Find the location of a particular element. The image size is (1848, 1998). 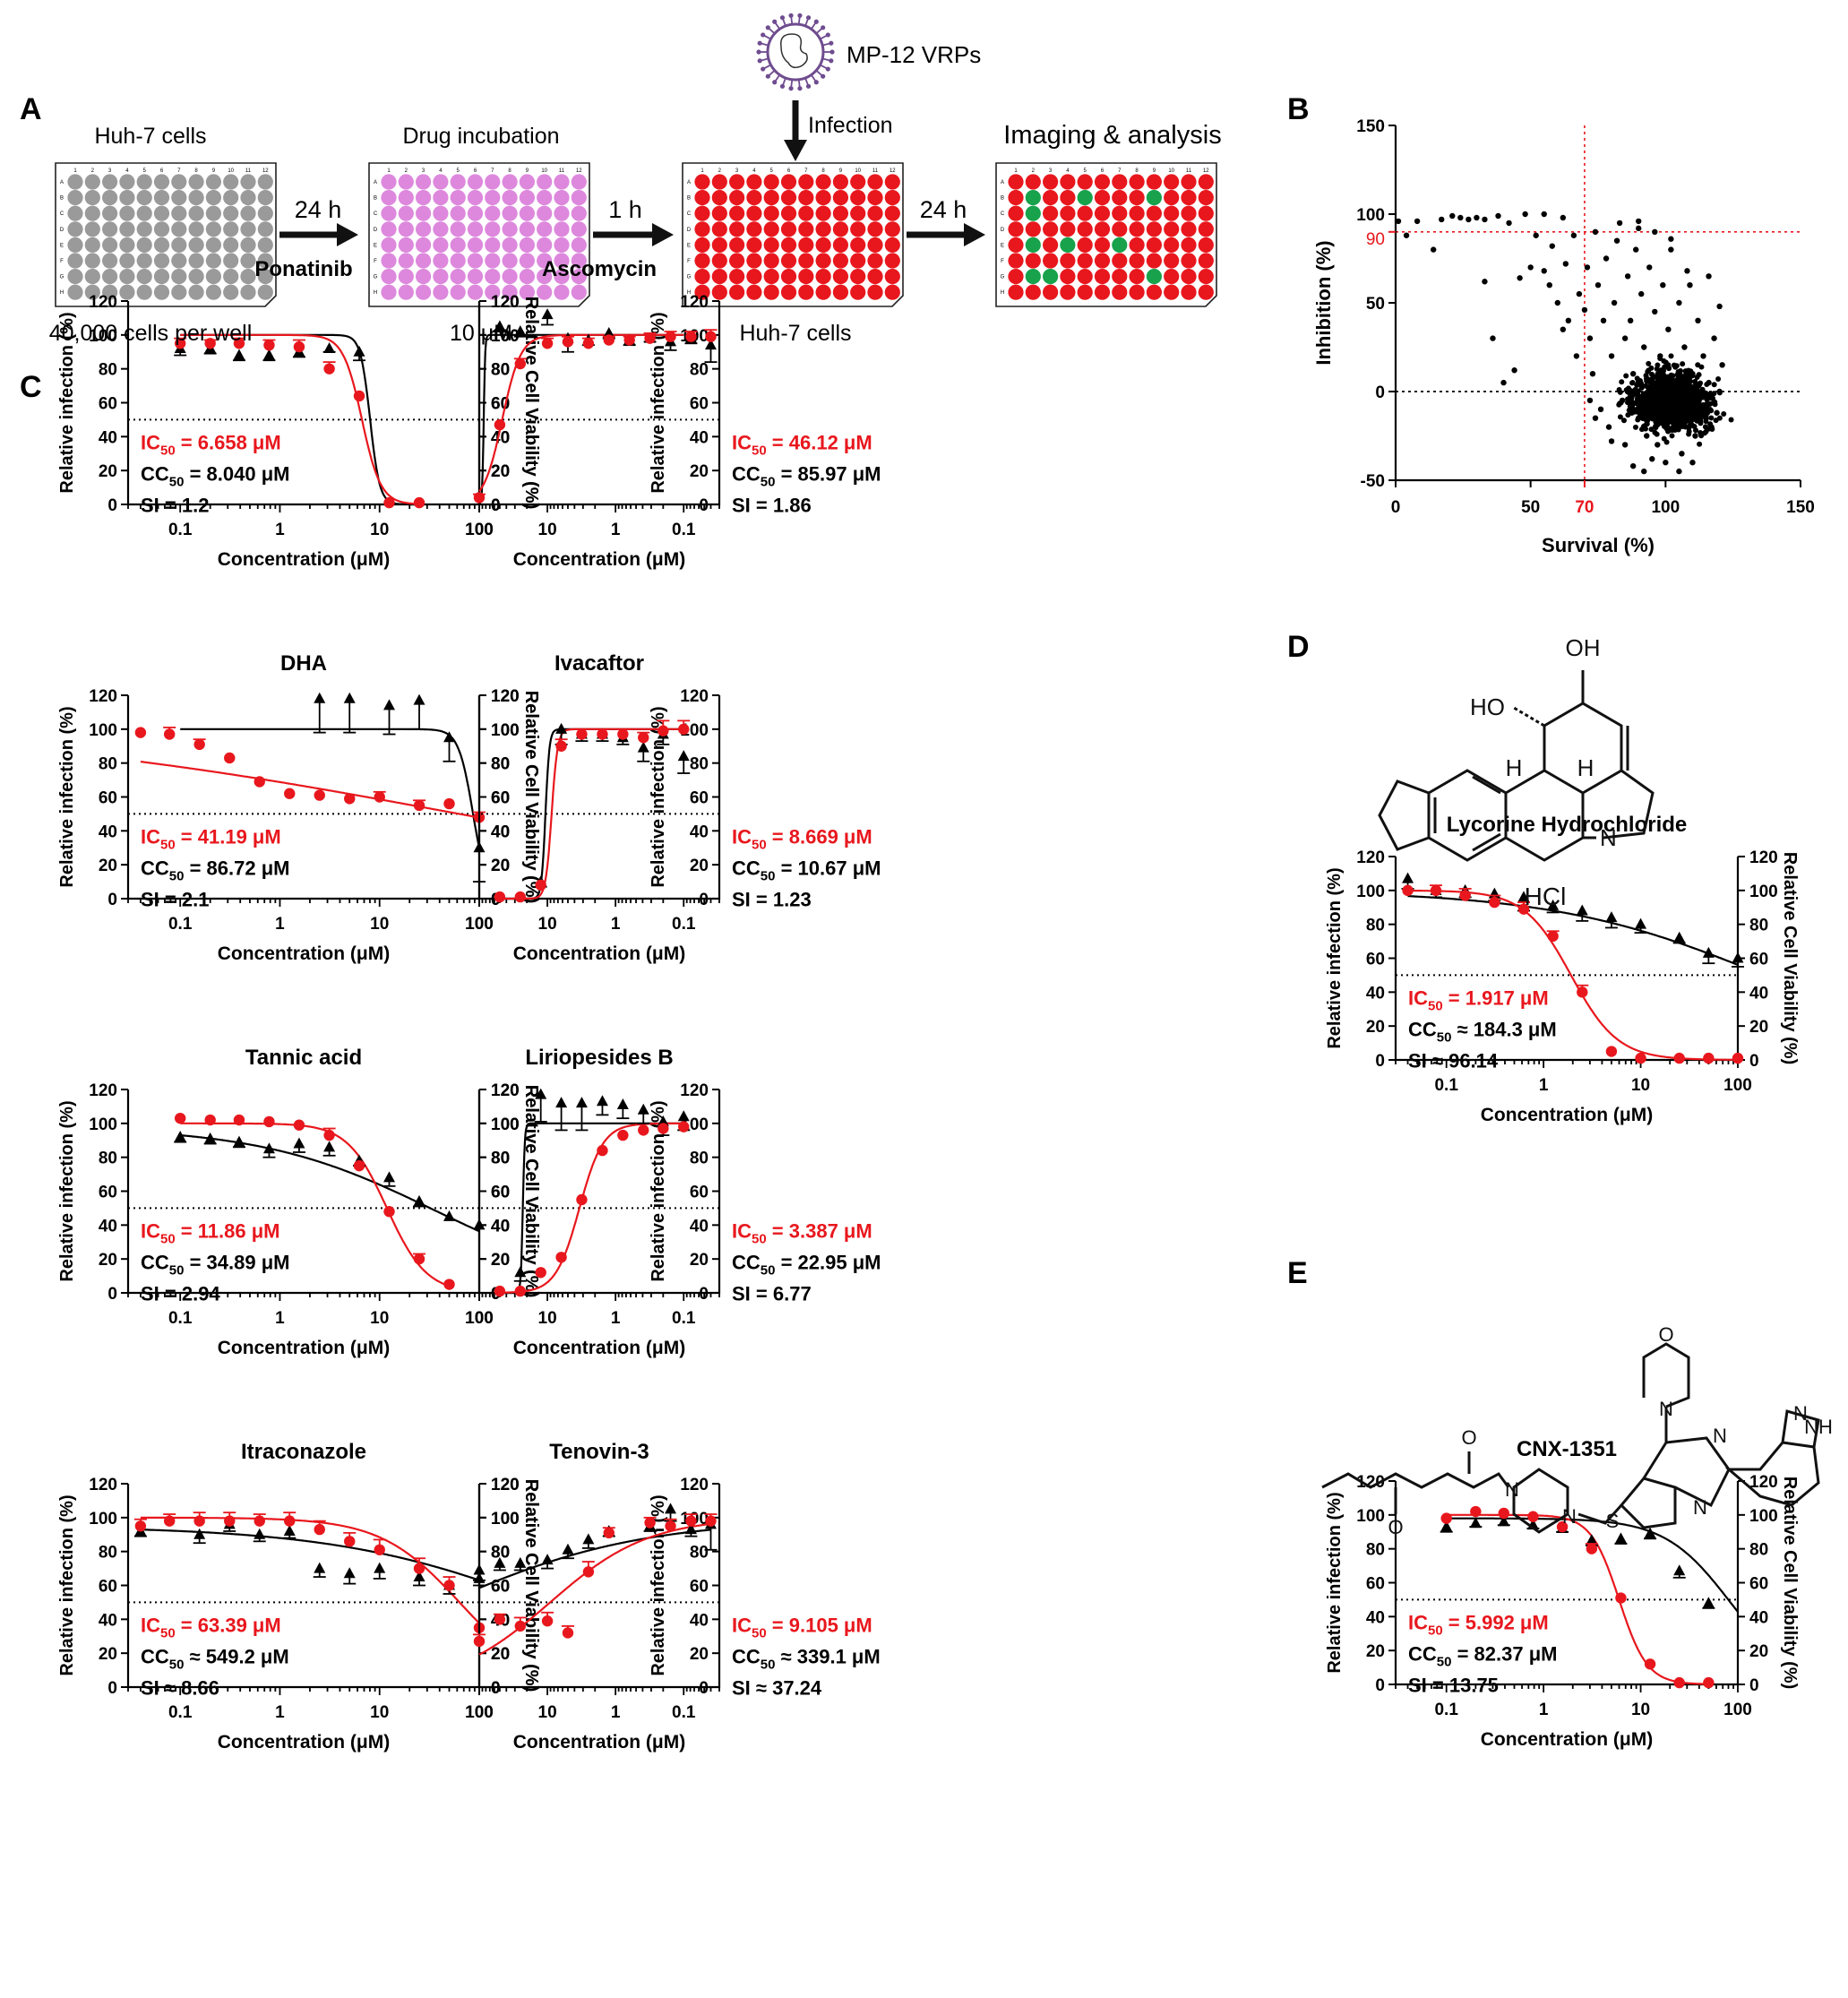

left-y-axis-label: Relative infection (%) is located at coordinates (1335, 958).